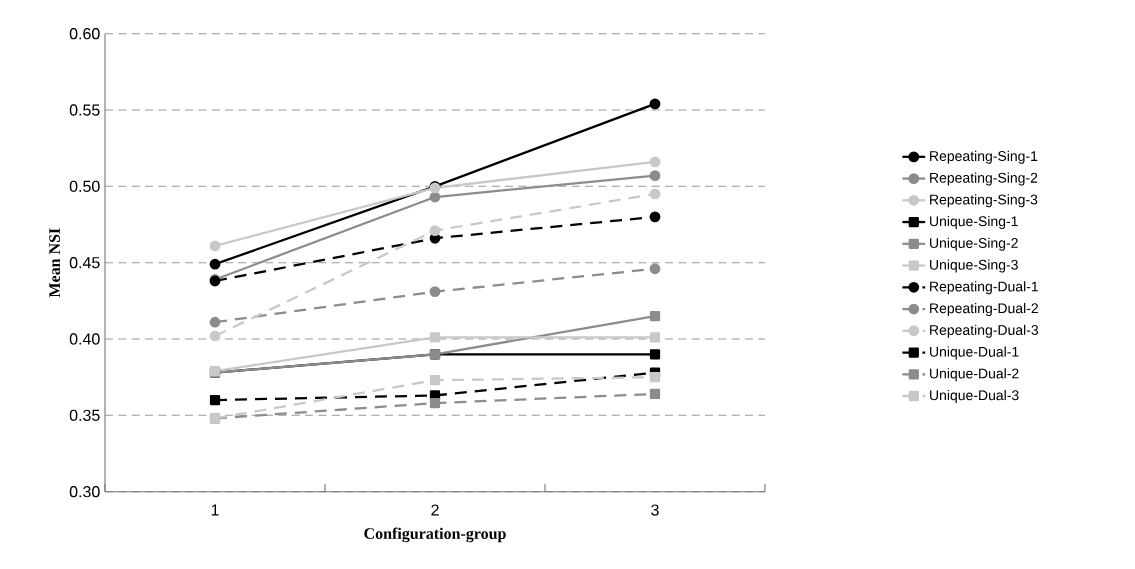 The image size is (1135, 569). I want to click on legend-label: Unique-Dual-2, so click(974, 375).